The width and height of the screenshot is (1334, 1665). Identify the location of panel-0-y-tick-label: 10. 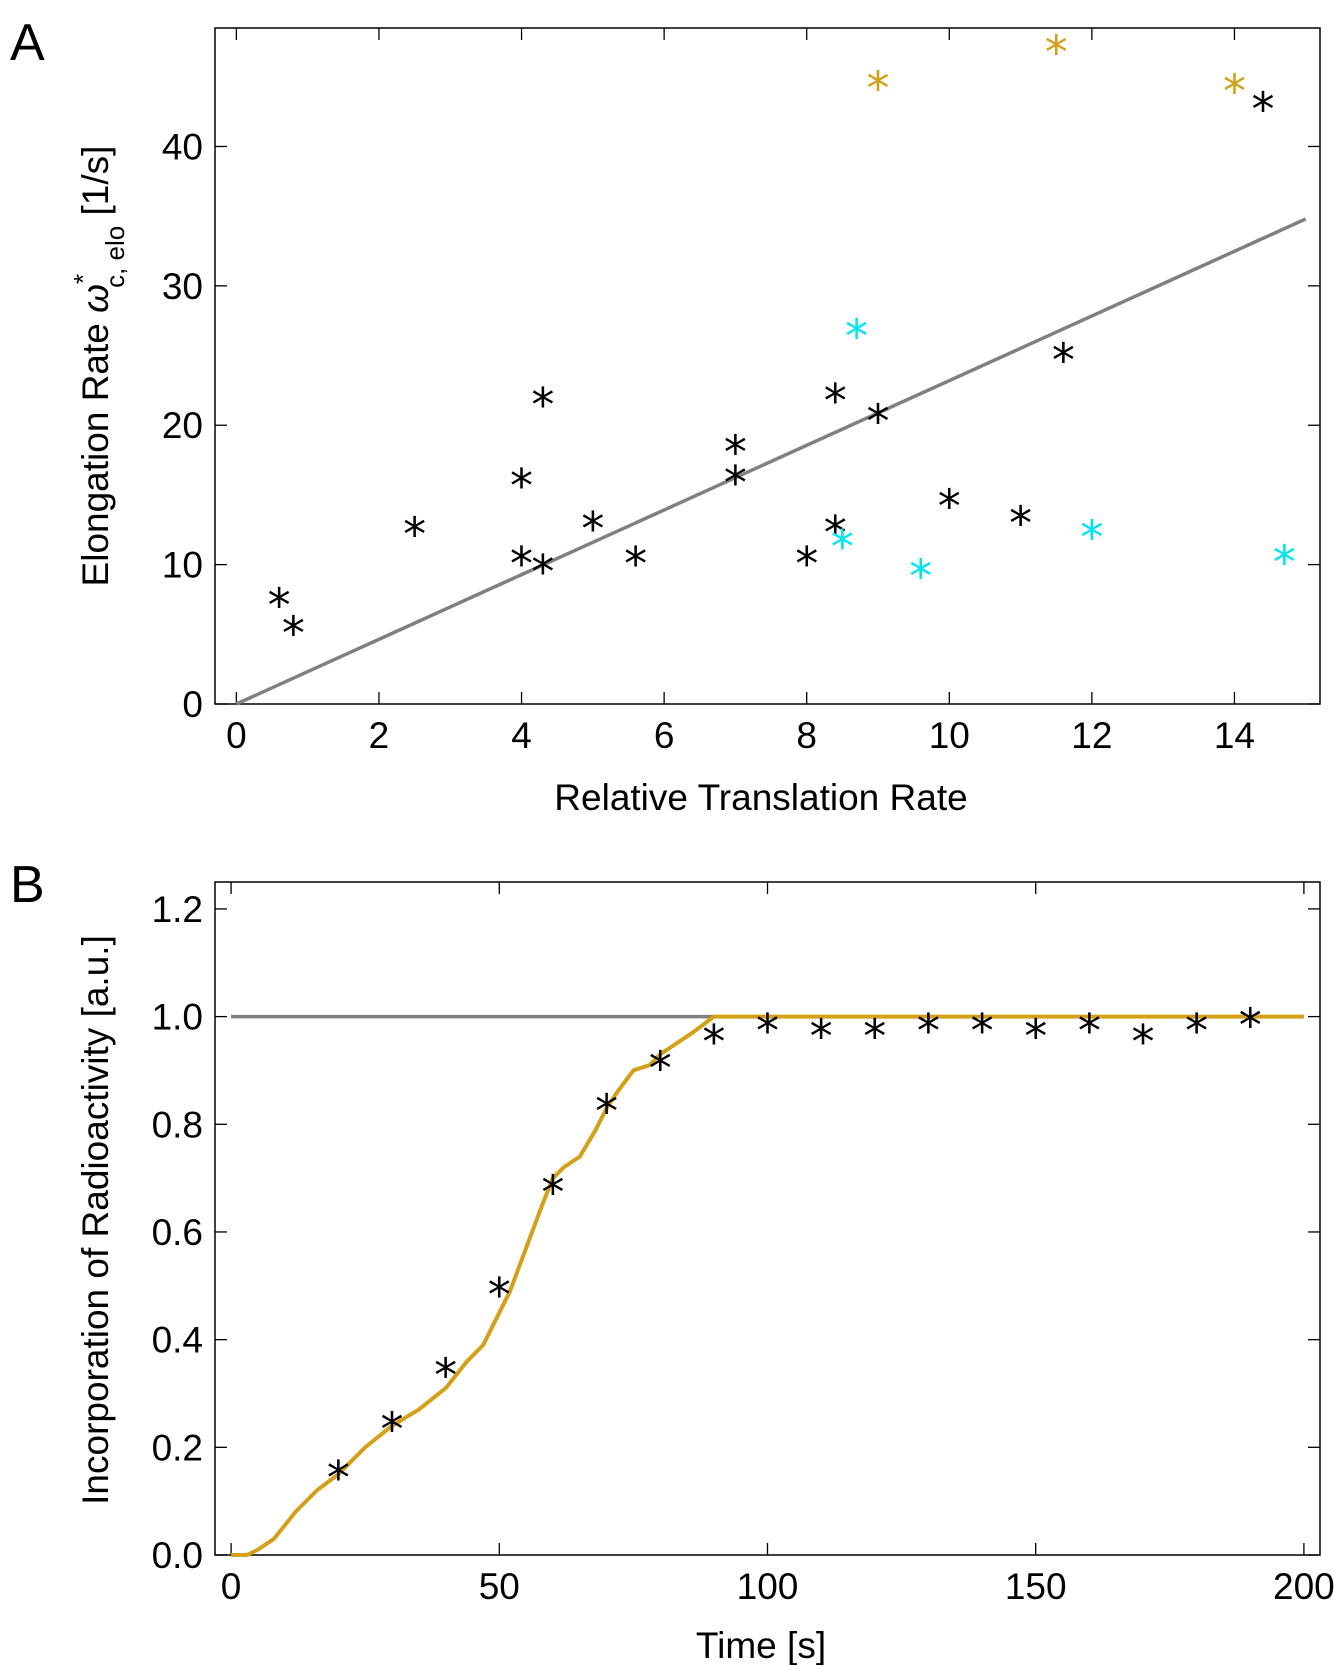
(182, 565).